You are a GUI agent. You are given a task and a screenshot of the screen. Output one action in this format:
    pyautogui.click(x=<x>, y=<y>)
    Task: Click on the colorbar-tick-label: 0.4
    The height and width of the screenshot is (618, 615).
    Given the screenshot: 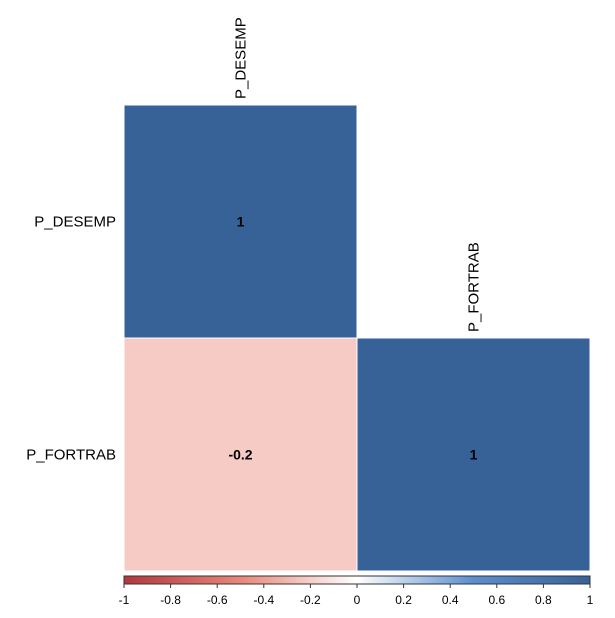 What is the action you would take?
    pyautogui.click(x=450, y=600)
    